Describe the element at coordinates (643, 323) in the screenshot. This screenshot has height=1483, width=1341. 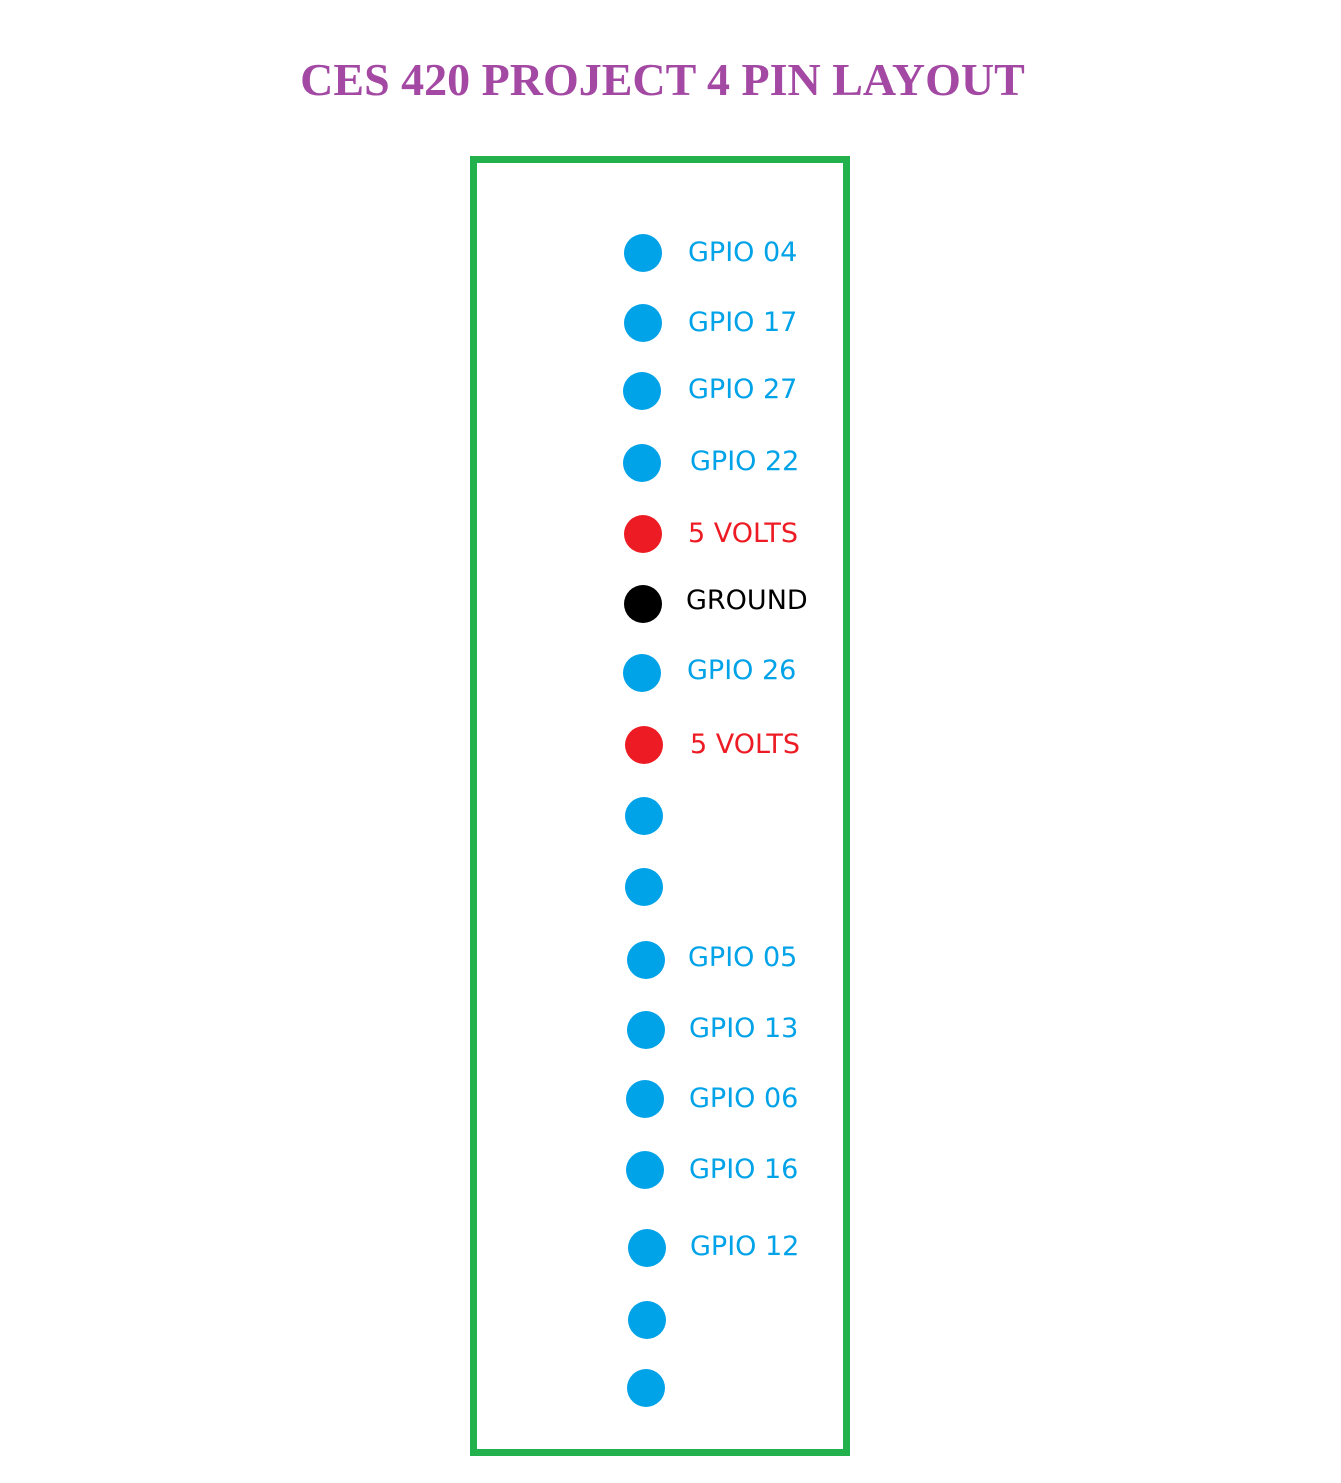
I see `pin-2-gpio` at that location.